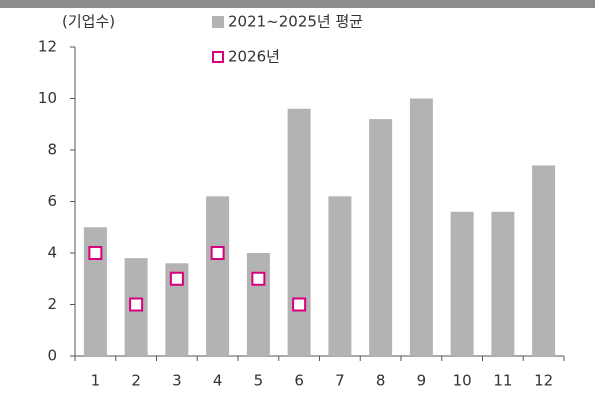  I want to click on x-tick-label: 10, so click(462, 381).